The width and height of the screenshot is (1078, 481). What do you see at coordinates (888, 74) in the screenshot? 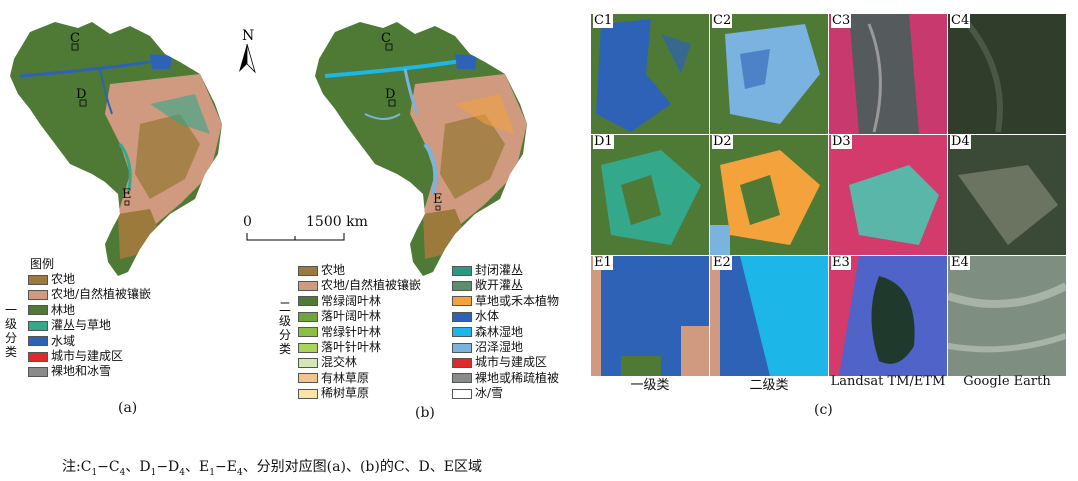
I see `tile-c3: C3` at bounding box center [888, 74].